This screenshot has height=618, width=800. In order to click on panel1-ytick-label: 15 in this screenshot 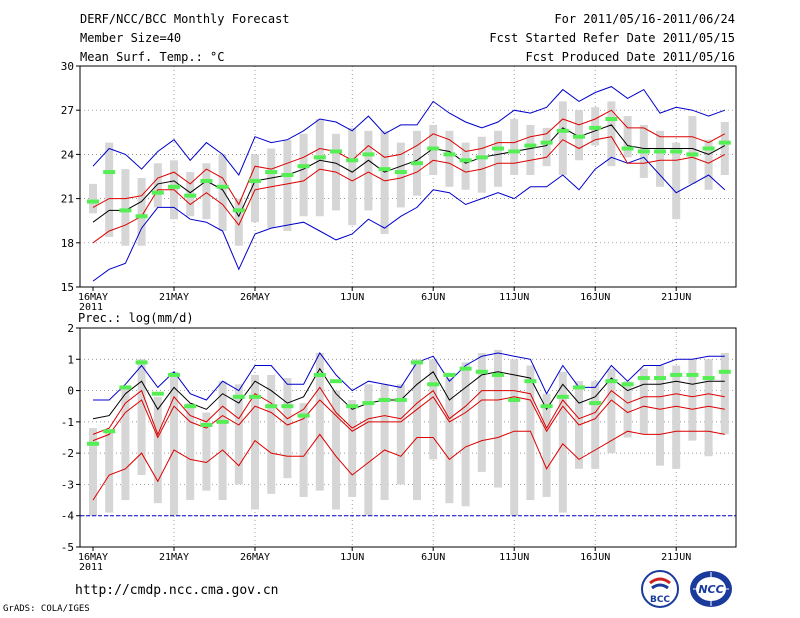, I will do `click(67, 287)`.